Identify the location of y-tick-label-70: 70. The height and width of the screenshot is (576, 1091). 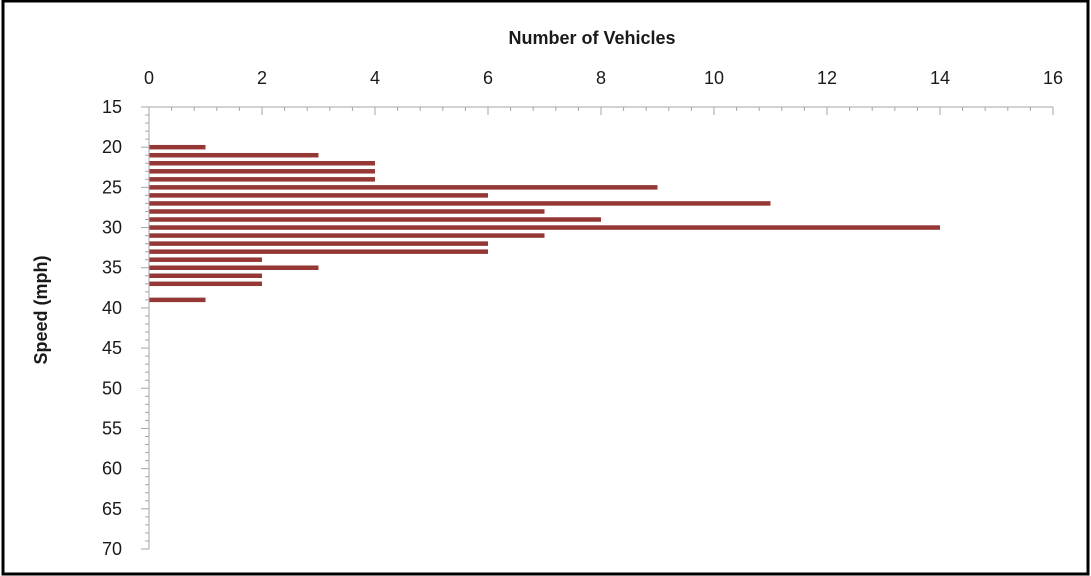
(112, 549).